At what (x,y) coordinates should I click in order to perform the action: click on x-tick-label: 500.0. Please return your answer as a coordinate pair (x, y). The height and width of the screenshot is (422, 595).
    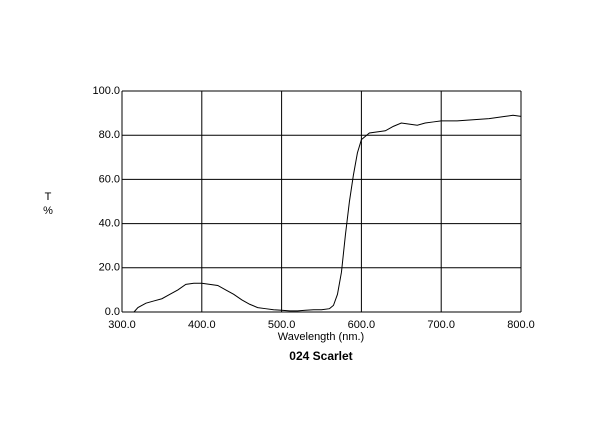
    Looking at the image, I should click on (282, 325).